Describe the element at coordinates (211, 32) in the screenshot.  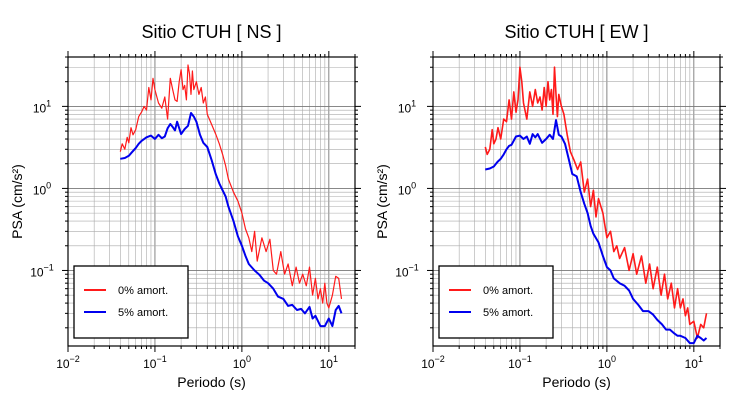
I see `chart-title: Sitio CTUH [ NS ]` at that location.